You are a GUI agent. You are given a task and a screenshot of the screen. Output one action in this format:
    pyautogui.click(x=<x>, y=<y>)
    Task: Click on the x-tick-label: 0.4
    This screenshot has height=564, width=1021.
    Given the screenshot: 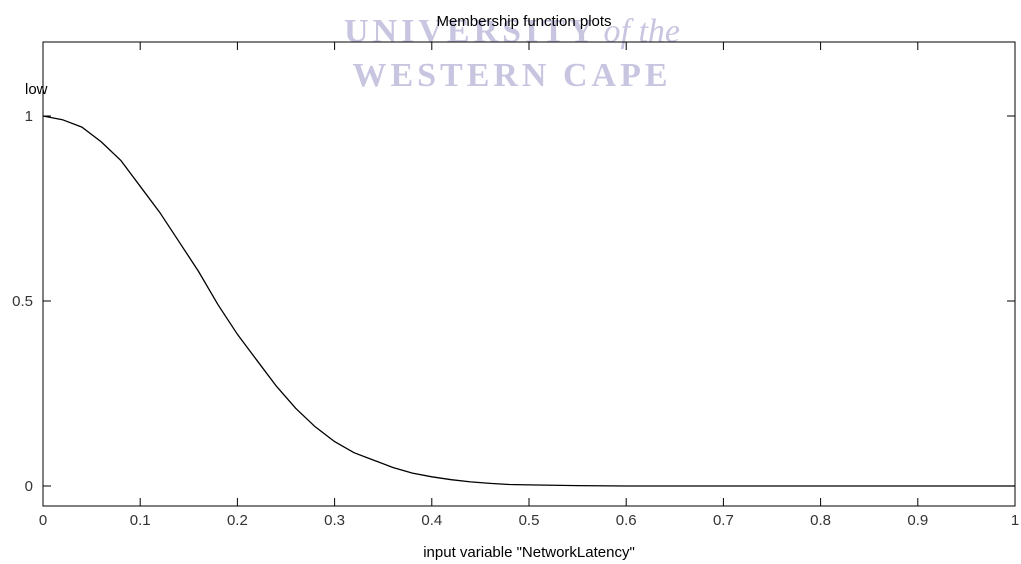 What is the action you would take?
    pyautogui.click(x=431, y=520)
    